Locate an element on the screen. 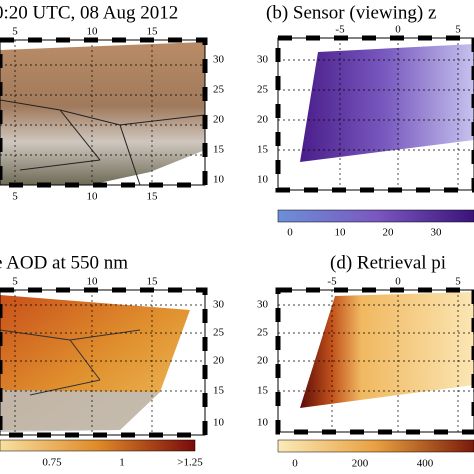  colorbar-tick-label: 20 is located at coordinates (389, 233).